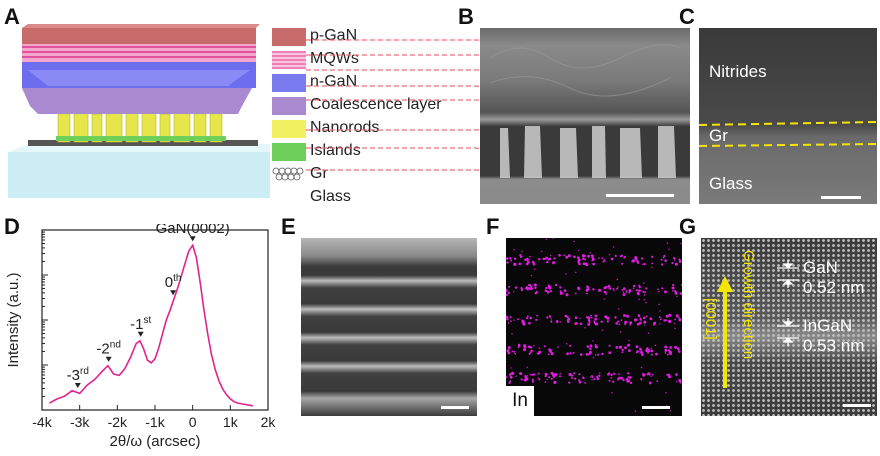 This screenshot has width=880, height=456. What do you see at coordinates (857, 405) in the screenshot?
I see `scale-bar-g` at bounding box center [857, 405].